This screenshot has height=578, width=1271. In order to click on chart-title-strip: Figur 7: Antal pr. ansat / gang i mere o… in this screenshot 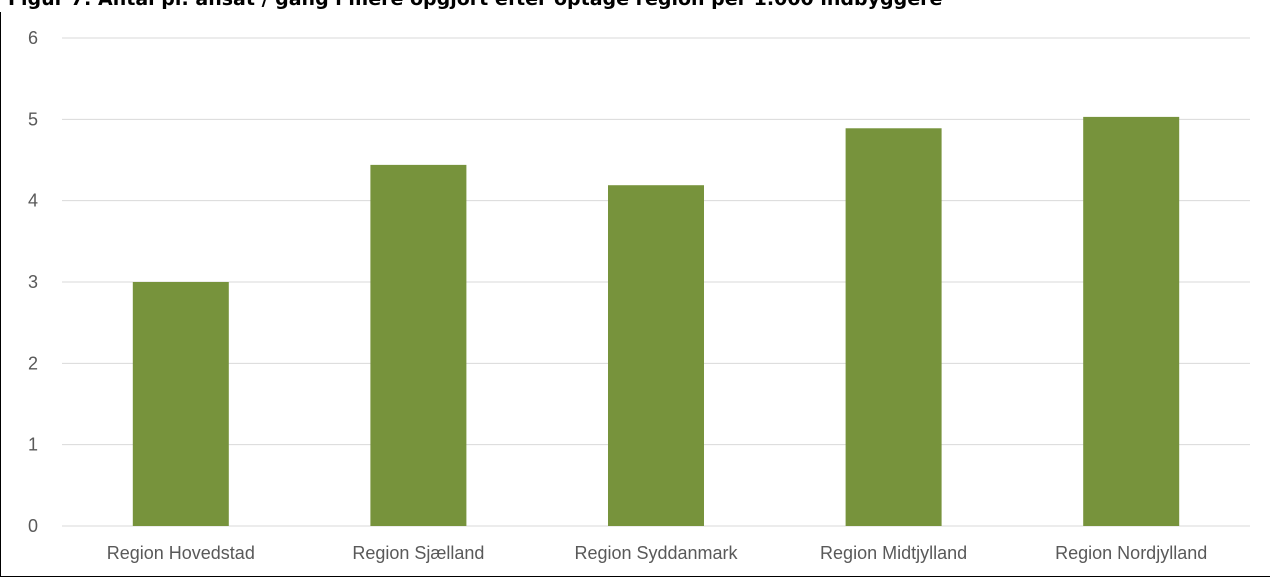, I will do `click(635, 6)`.